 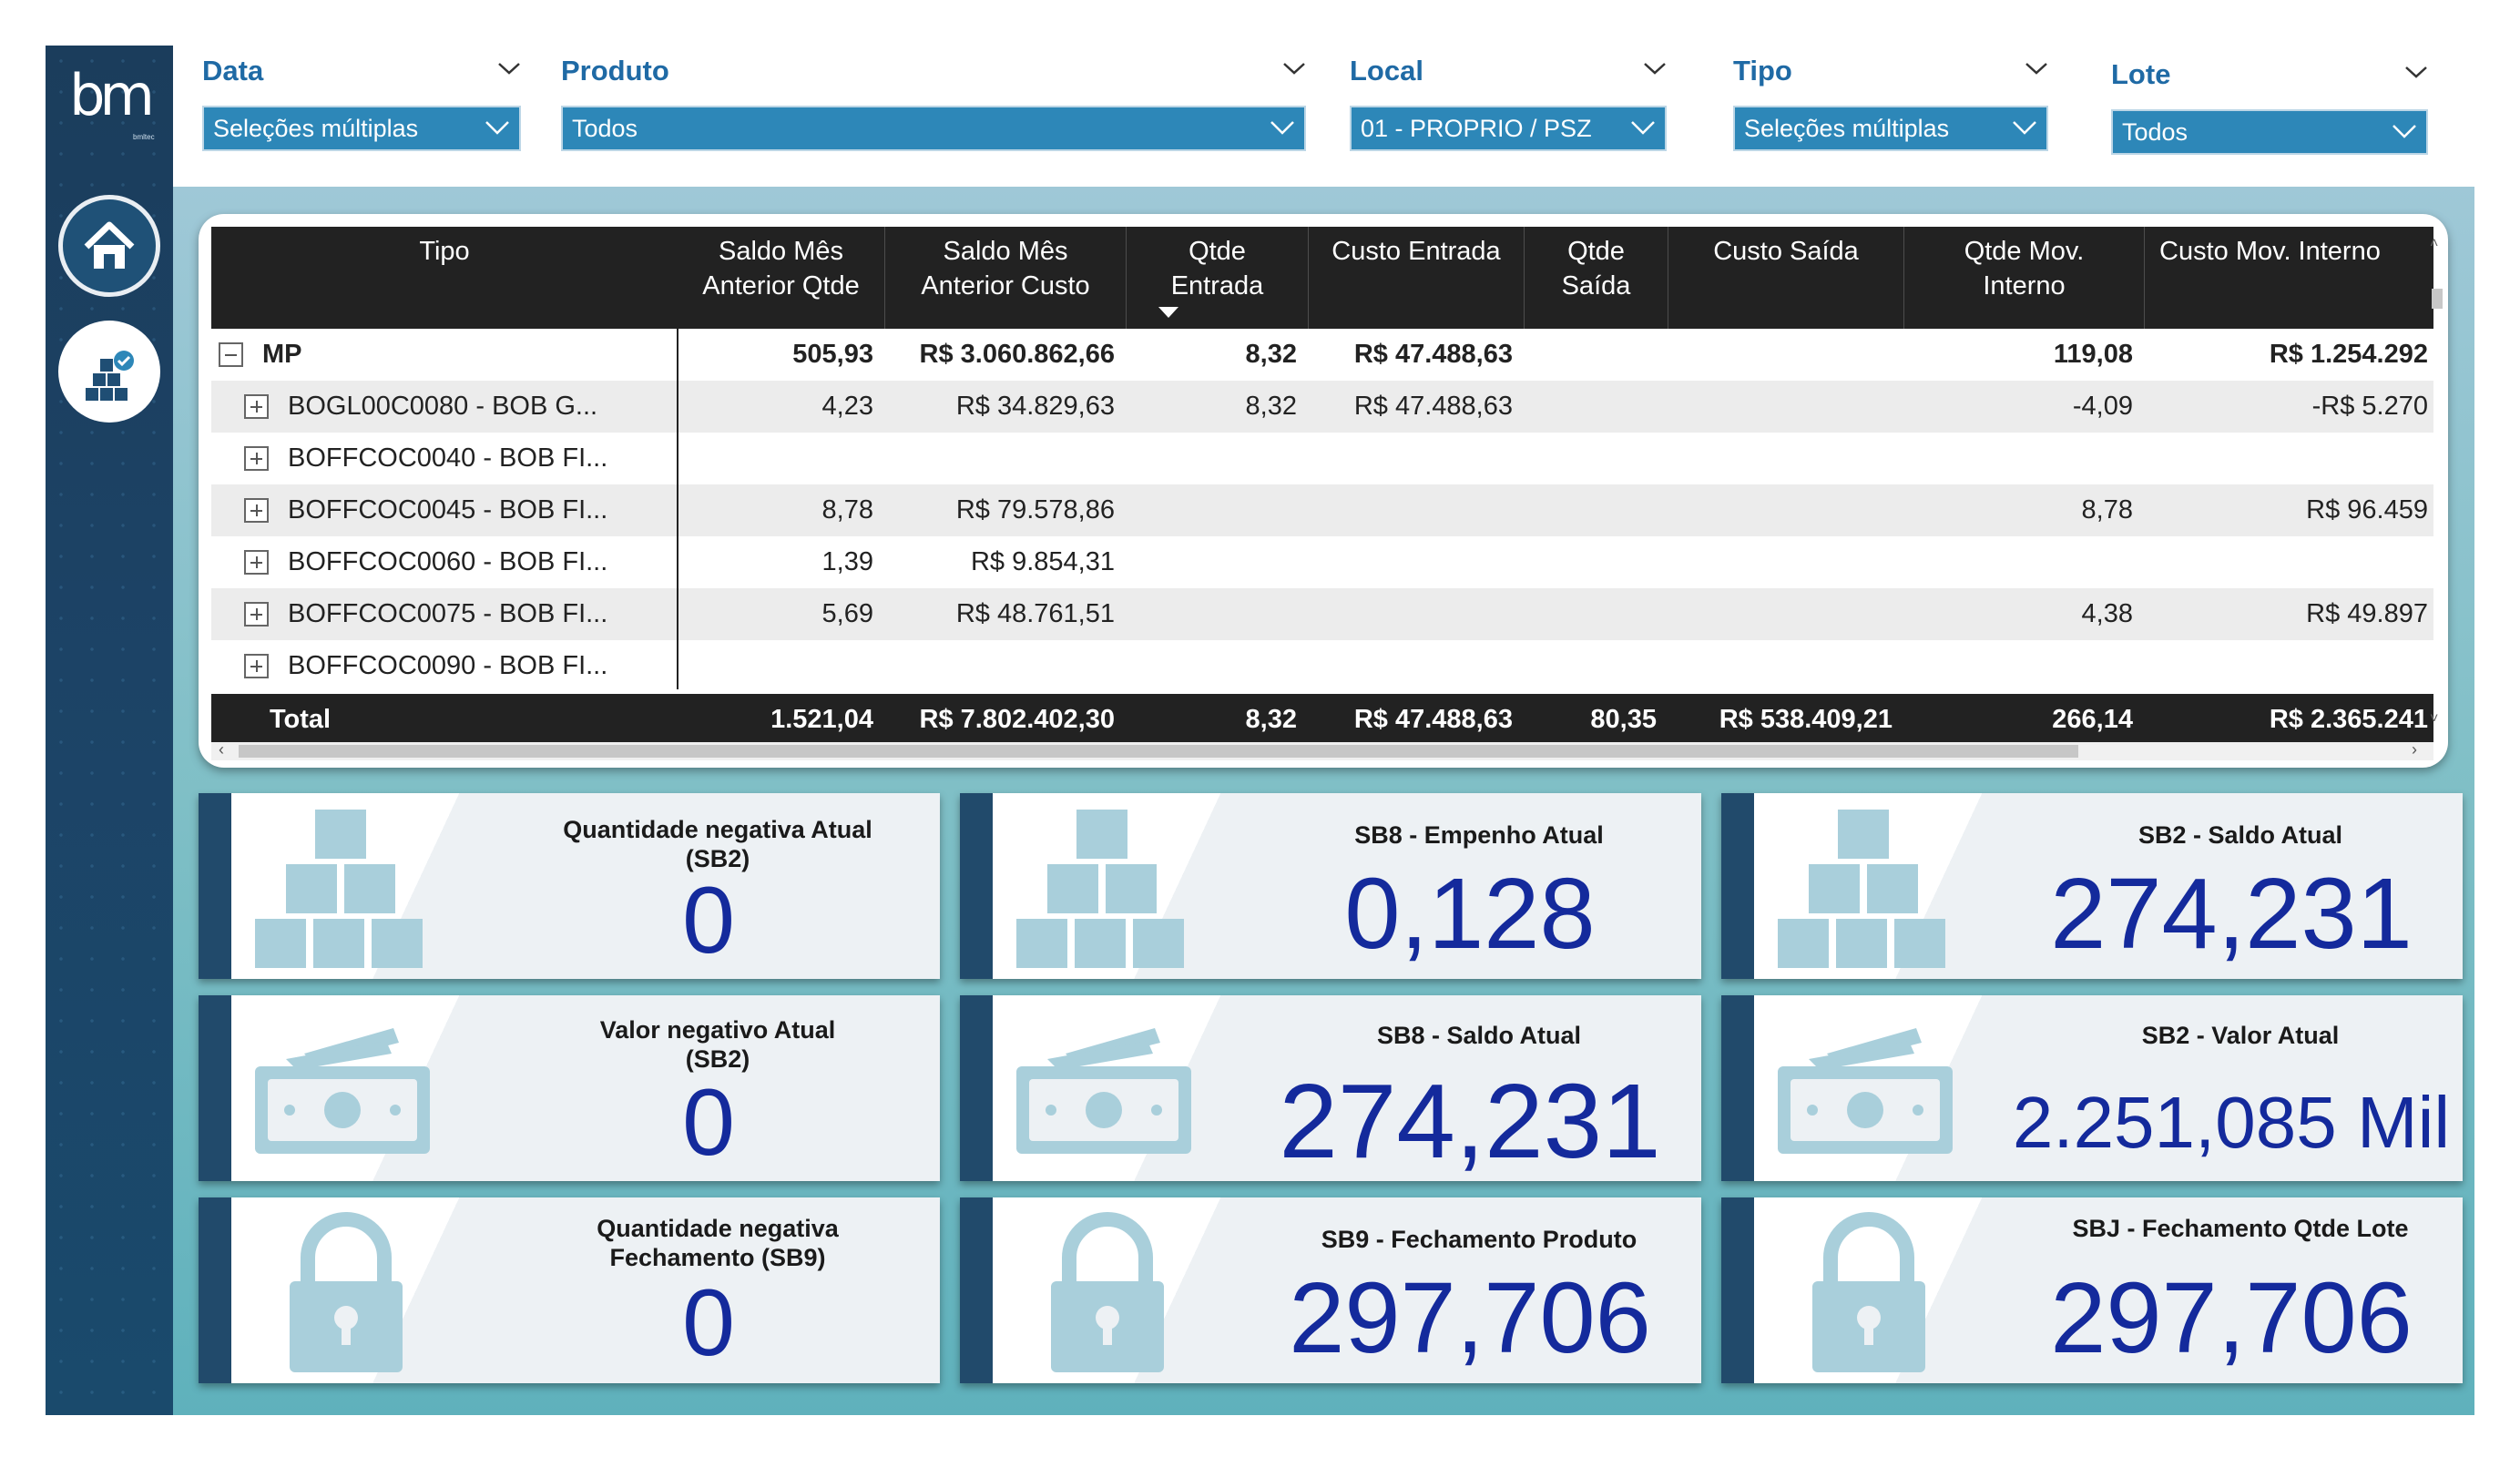 I want to click on kpi-label: SB8 - Saldo Atual, so click(x=1479, y=1035).